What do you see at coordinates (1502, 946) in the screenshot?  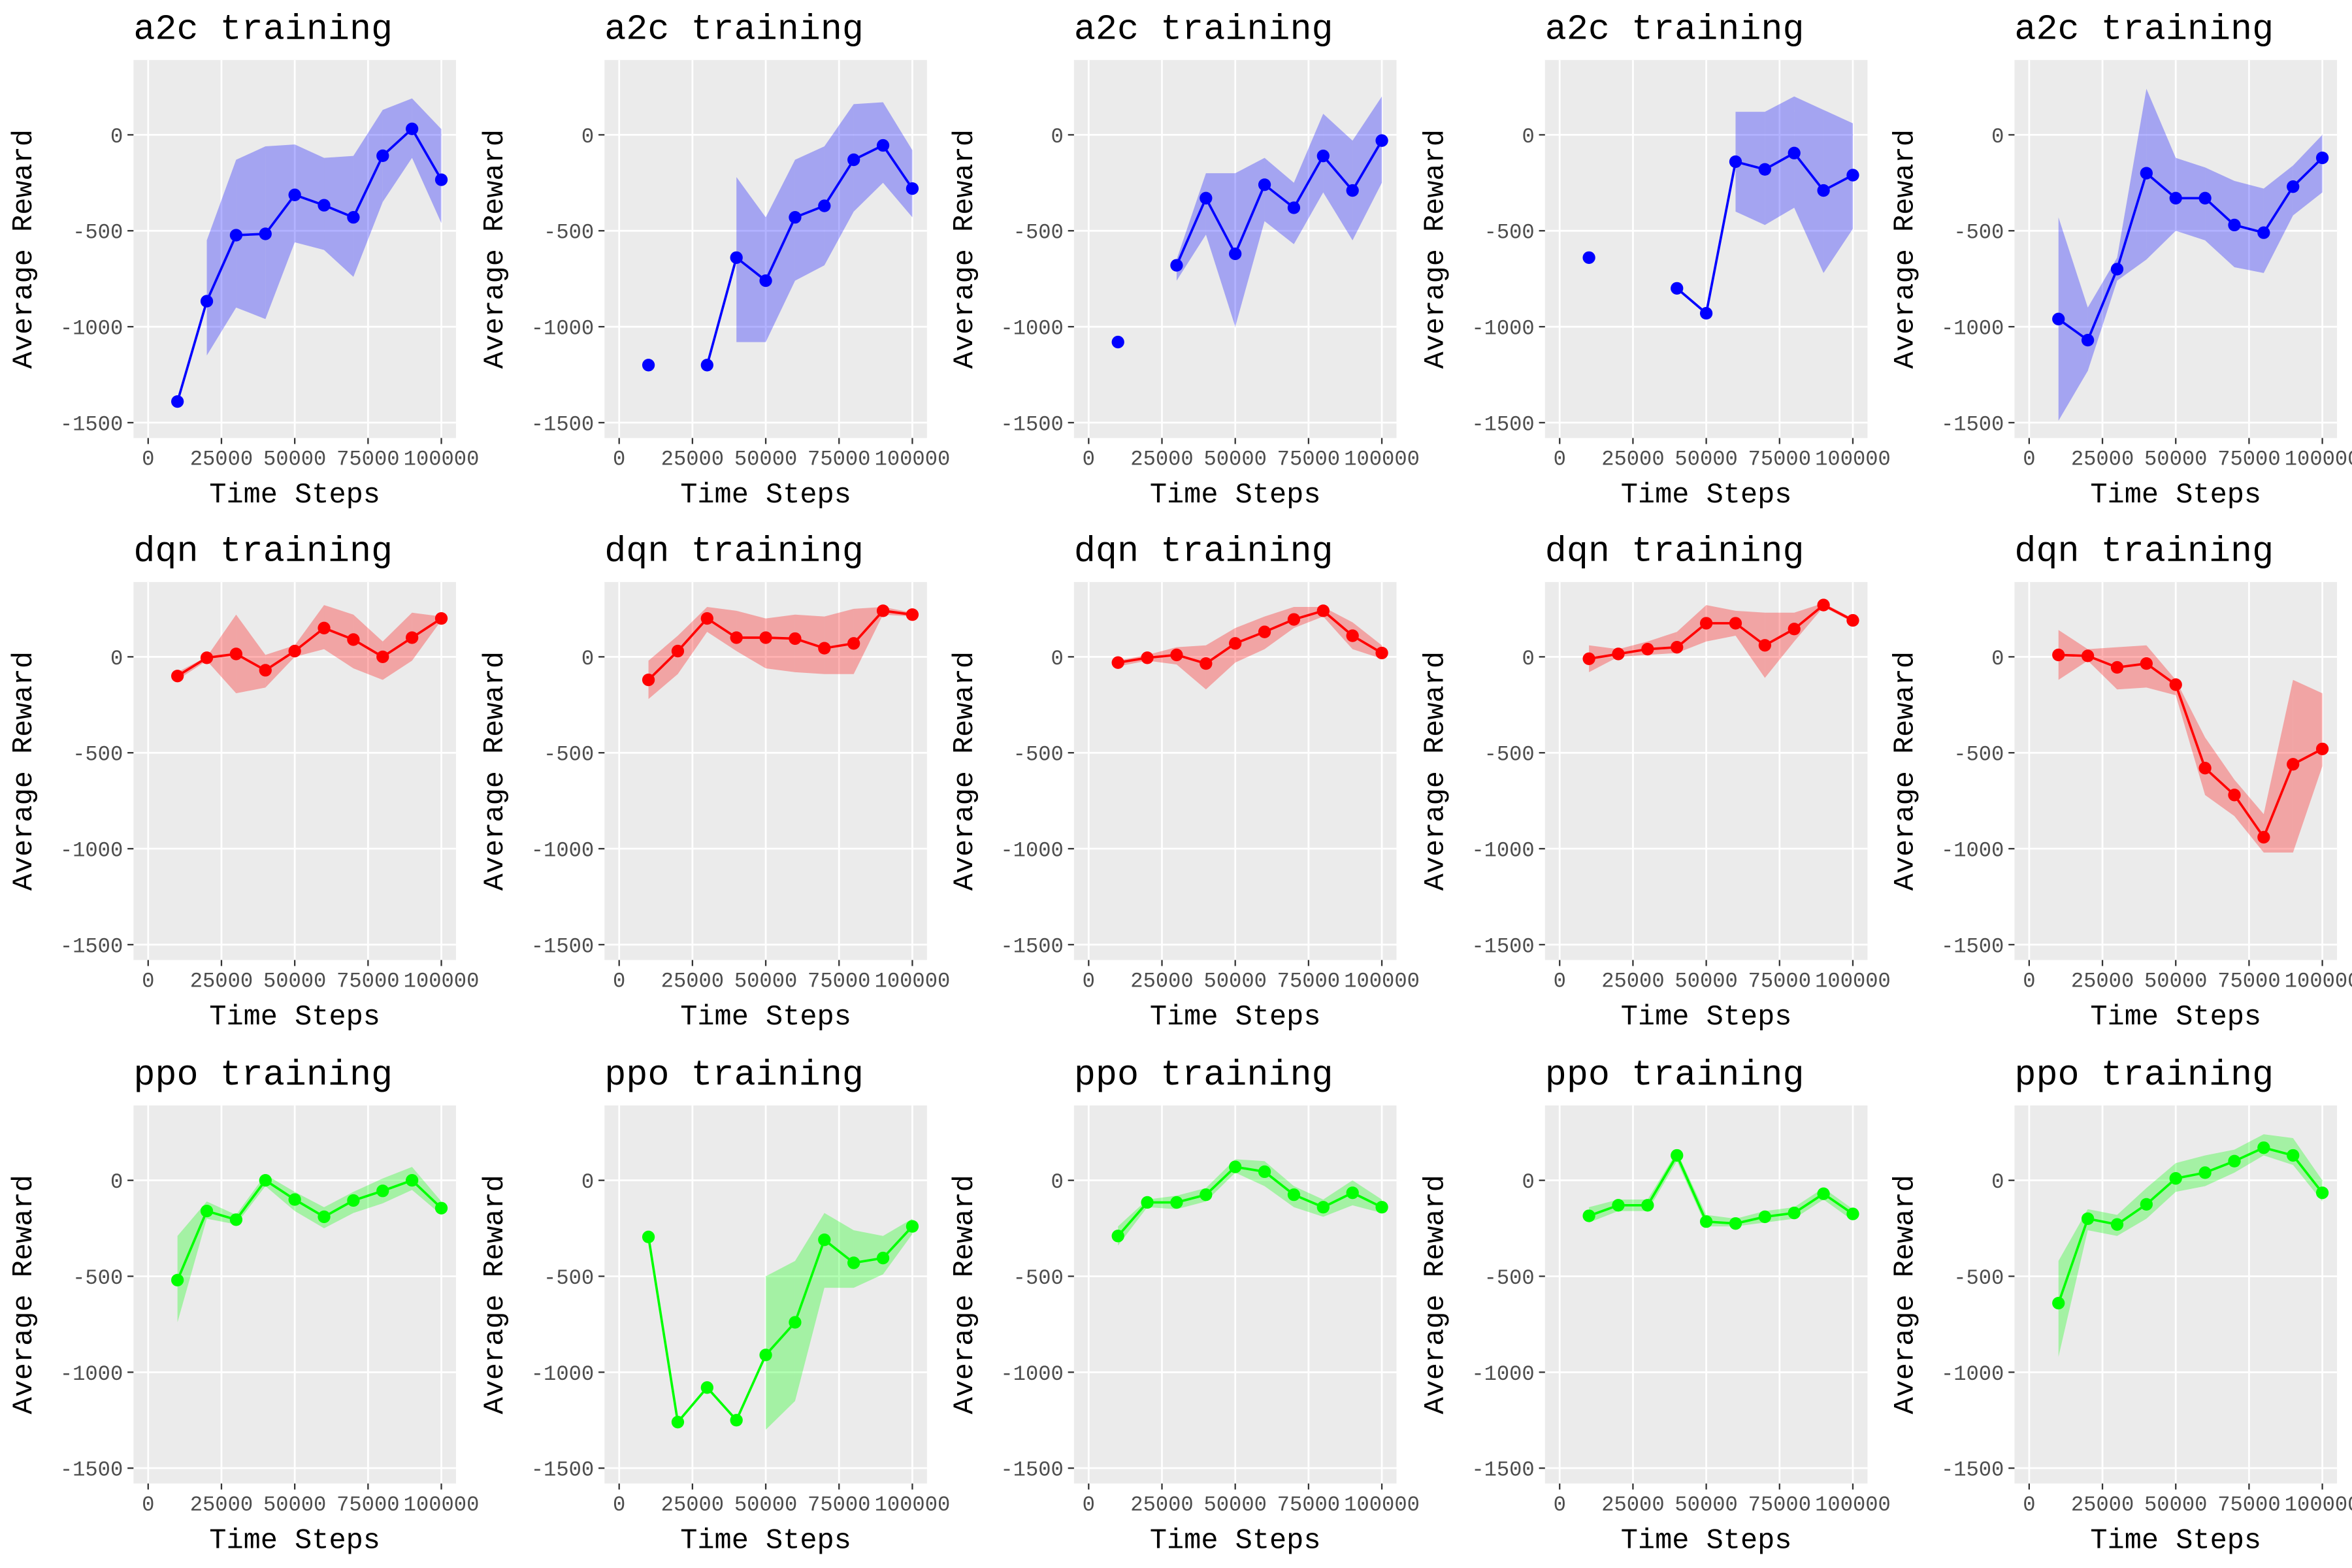 I see `y-tick-label: -1500` at bounding box center [1502, 946].